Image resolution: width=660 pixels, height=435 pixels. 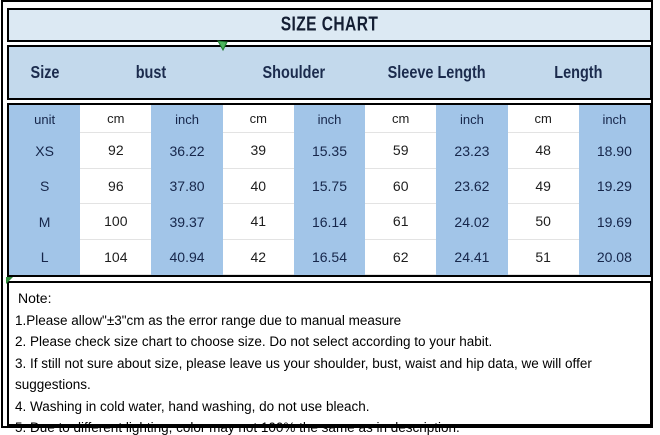 I want to click on table-cell: 42, so click(x=258, y=257).